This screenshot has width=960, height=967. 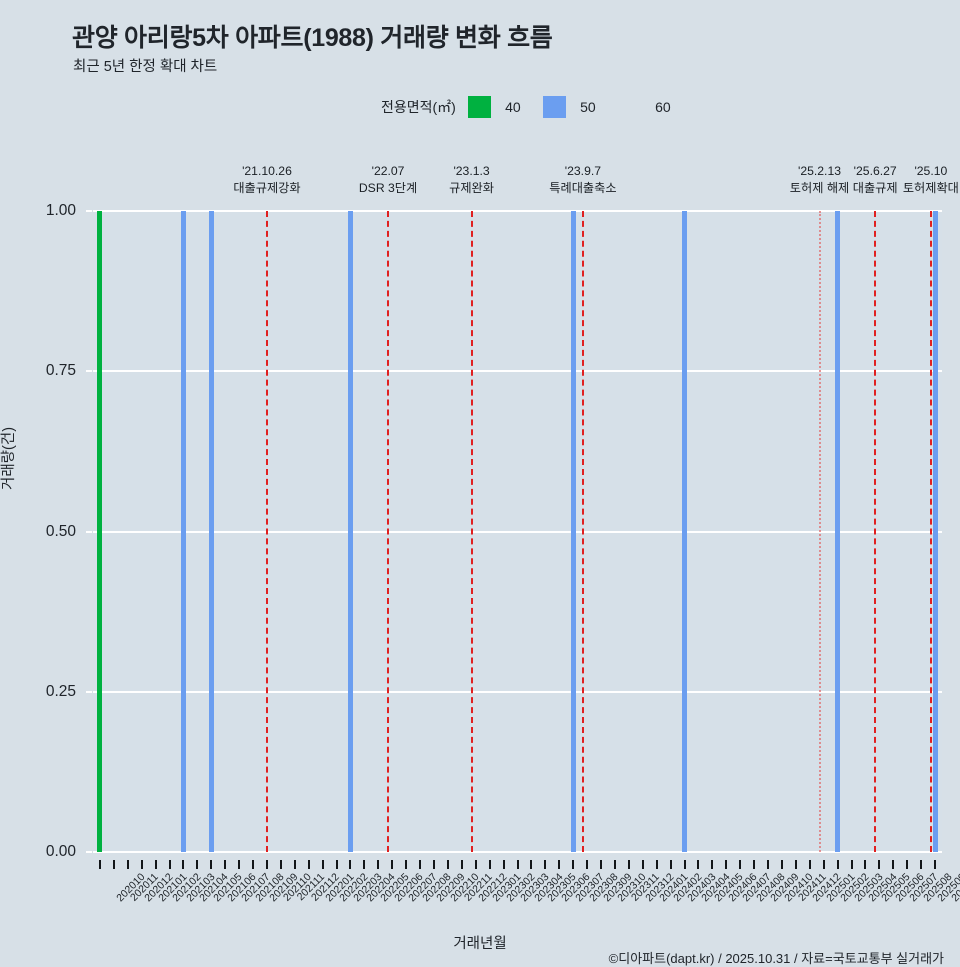 What do you see at coordinates (875, 188) in the screenshot?
I see `event-name: 대출규제` at bounding box center [875, 188].